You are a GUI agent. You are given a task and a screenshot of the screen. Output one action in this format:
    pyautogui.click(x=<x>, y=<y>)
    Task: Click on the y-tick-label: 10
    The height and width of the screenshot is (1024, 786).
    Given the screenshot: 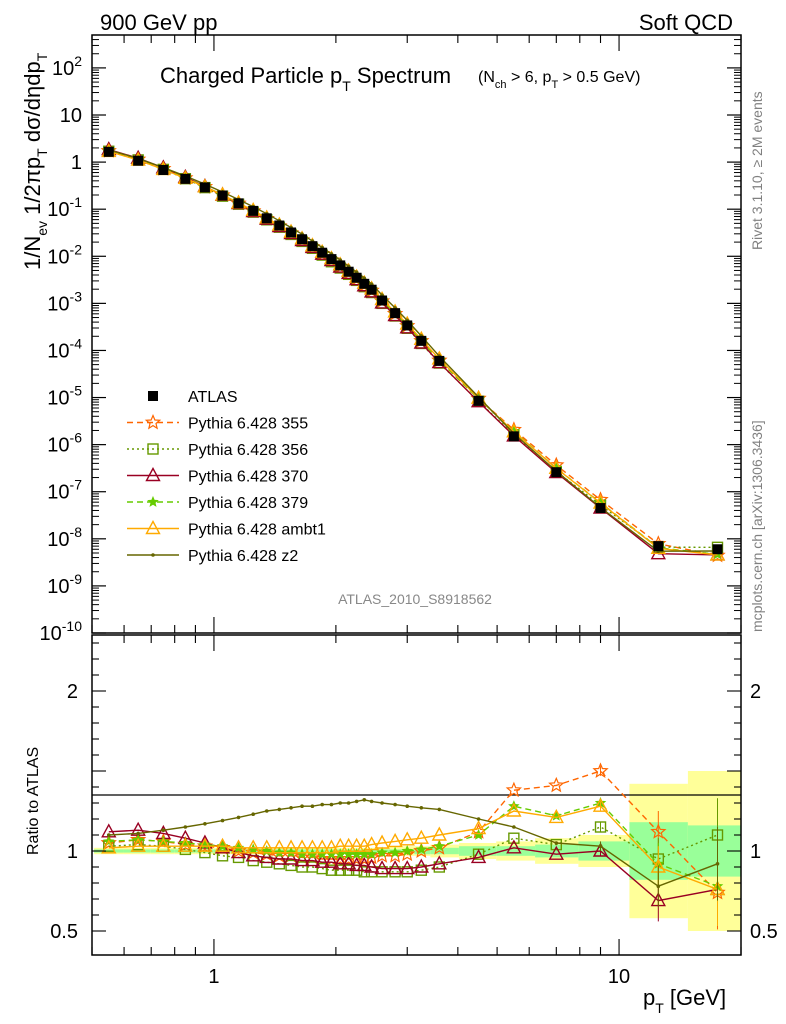 What is the action you would take?
    pyautogui.click(x=71, y=116)
    